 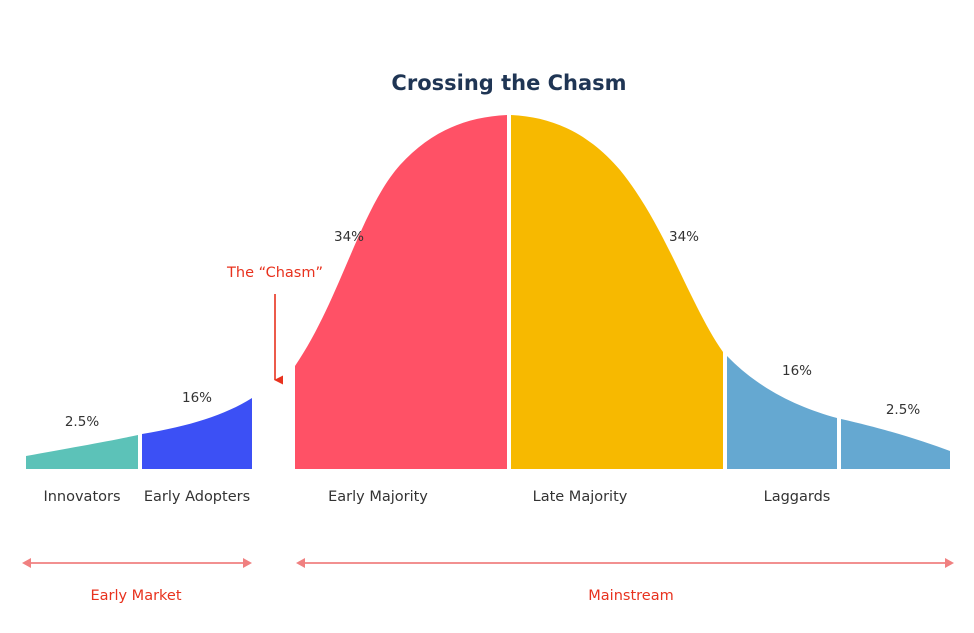 I want to click on segment-innovators-area, so click(x=82, y=452).